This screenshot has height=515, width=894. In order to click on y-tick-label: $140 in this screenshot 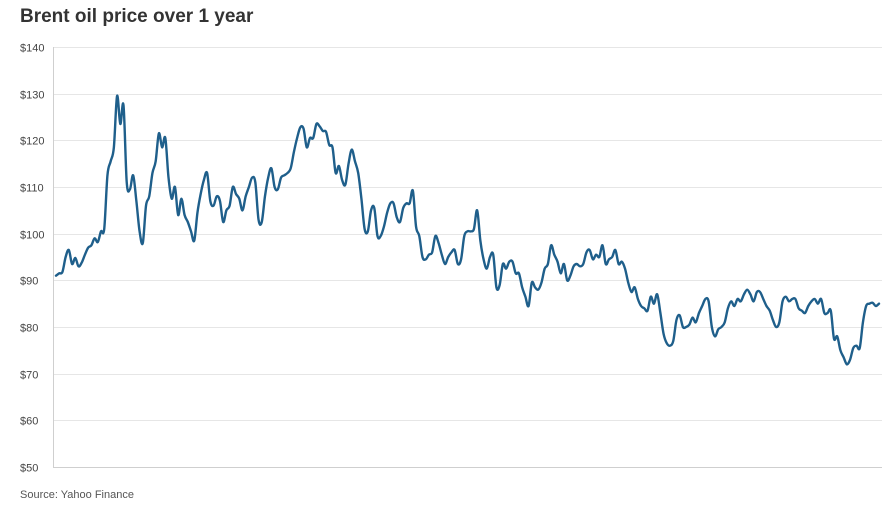, I will do `click(32, 49)`.